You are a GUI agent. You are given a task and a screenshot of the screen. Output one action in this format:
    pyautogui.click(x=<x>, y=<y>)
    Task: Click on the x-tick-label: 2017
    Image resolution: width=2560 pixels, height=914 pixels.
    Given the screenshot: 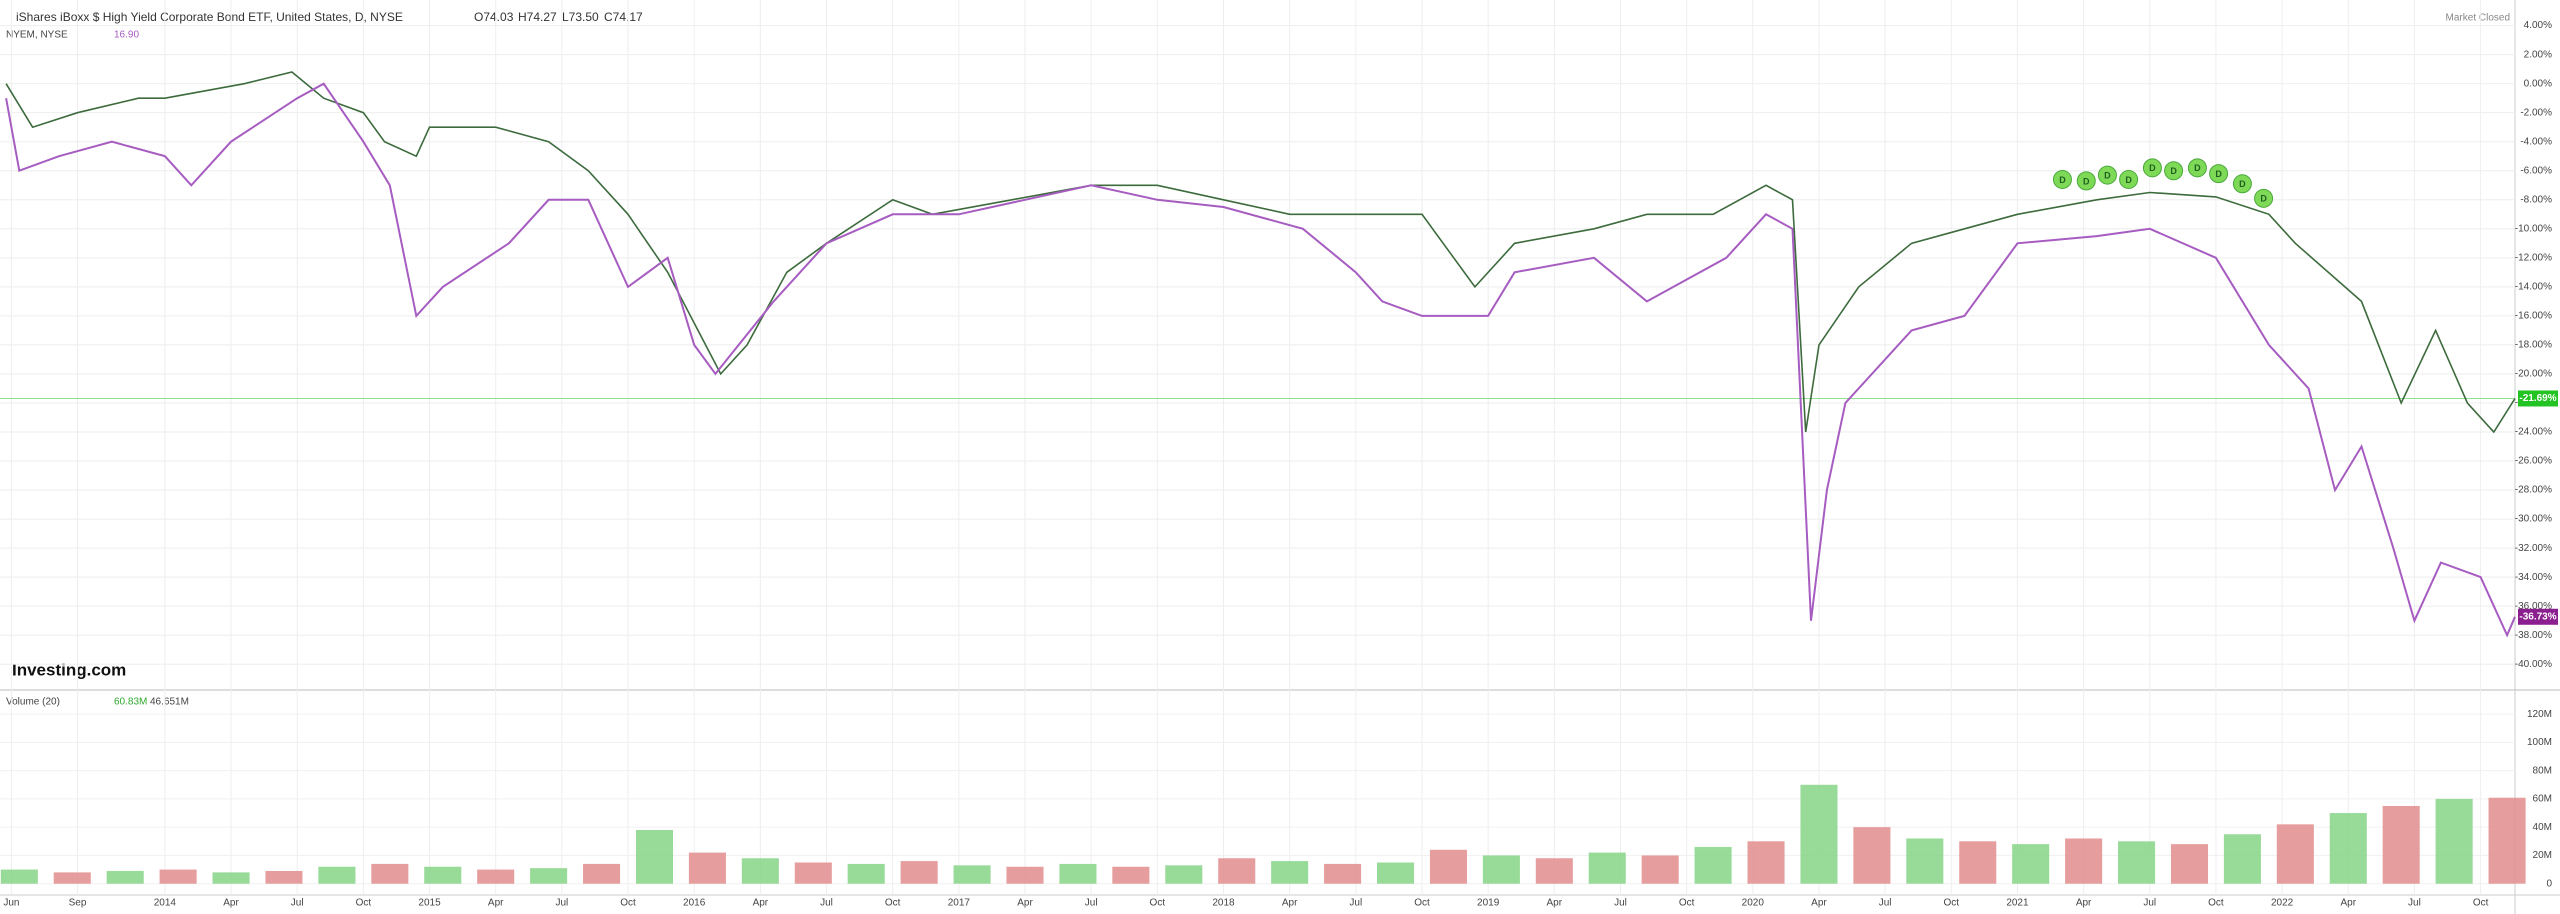 What is the action you would take?
    pyautogui.click(x=959, y=903)
    